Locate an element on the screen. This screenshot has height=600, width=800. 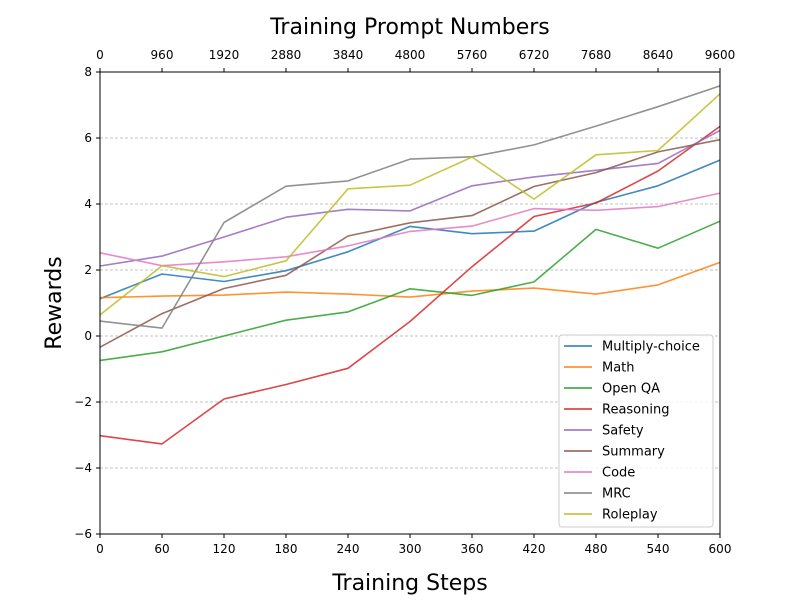
legend-label-summary: Summary is located at coordinates (633, 452).